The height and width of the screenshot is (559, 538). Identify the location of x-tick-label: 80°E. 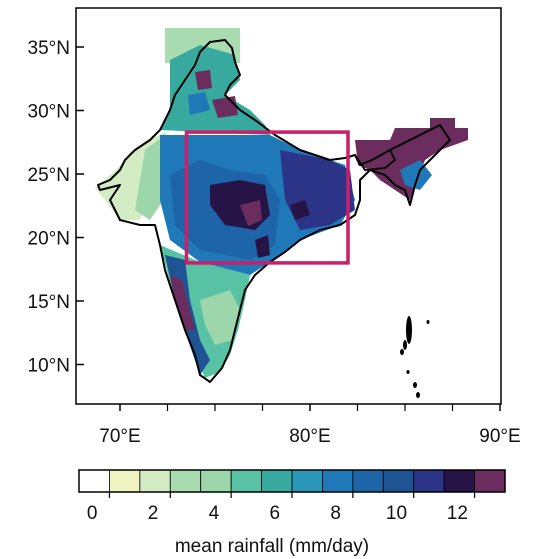
(309, 436).